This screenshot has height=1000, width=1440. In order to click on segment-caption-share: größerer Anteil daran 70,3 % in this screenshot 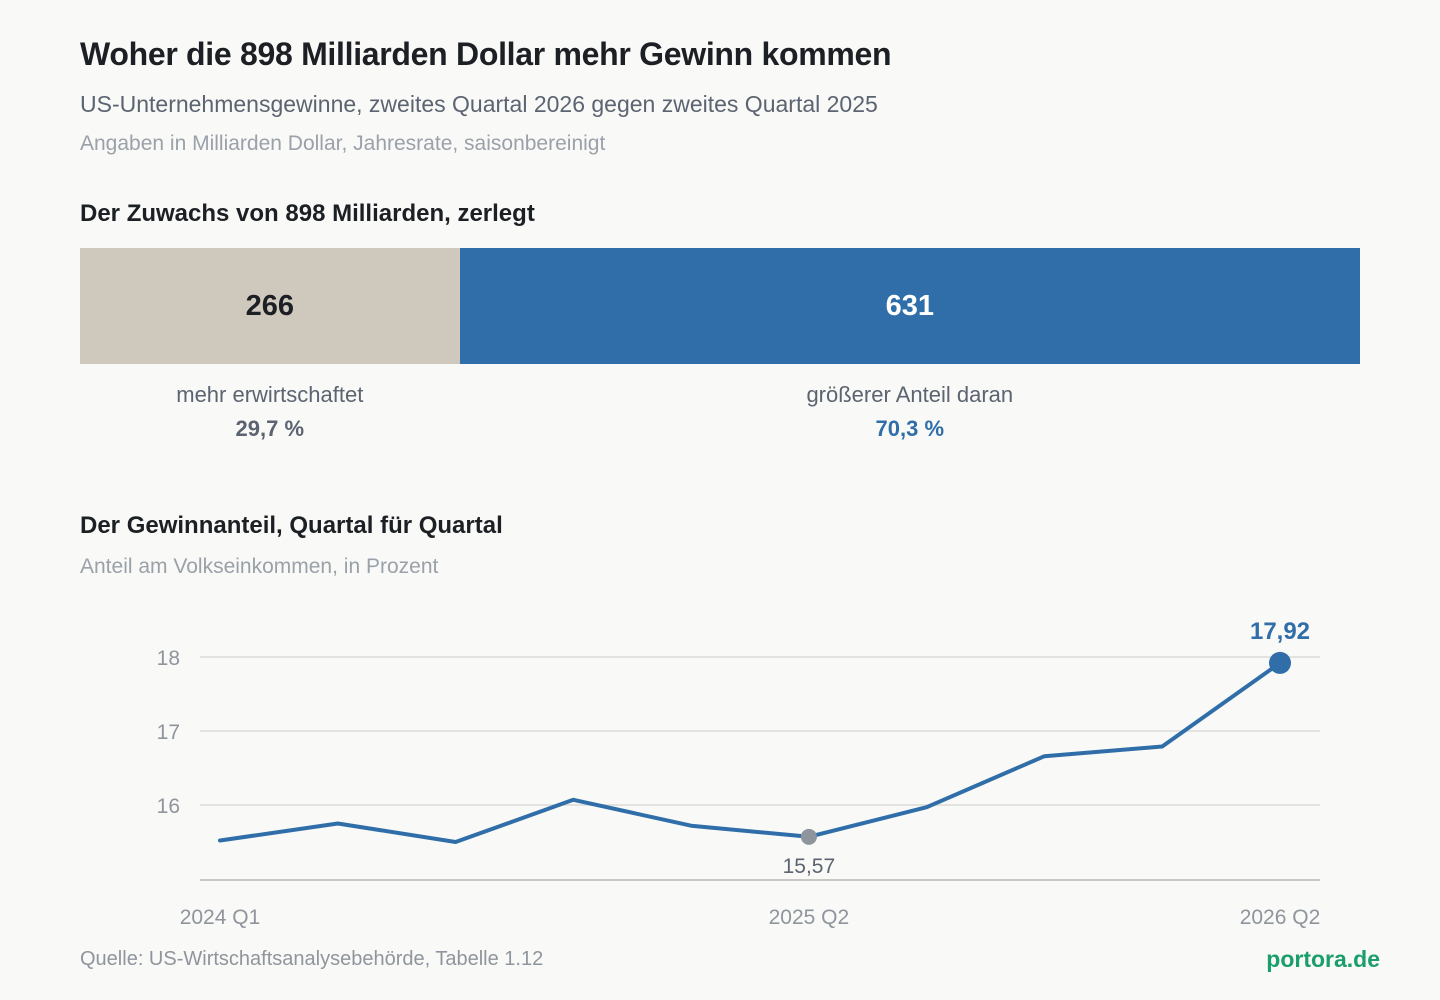, I will do `click(909, 412)`.